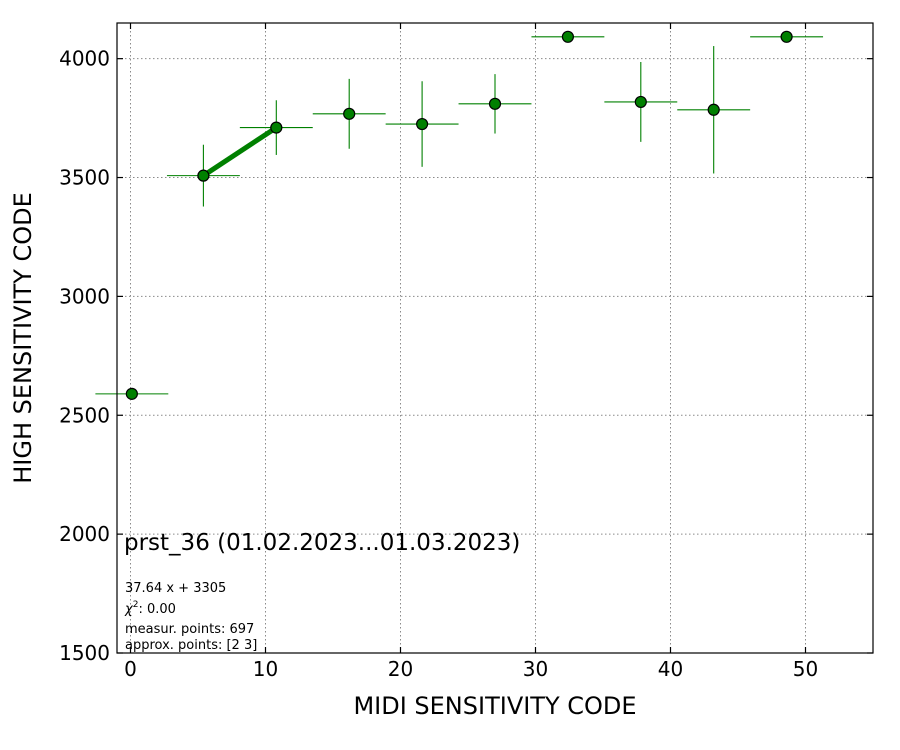 This screenshot has width=900, height=750. What do you see at coordinates (84, 59) in the screenshot?
I see `y-tick-label: 4000` at bounding box center [84, 59].